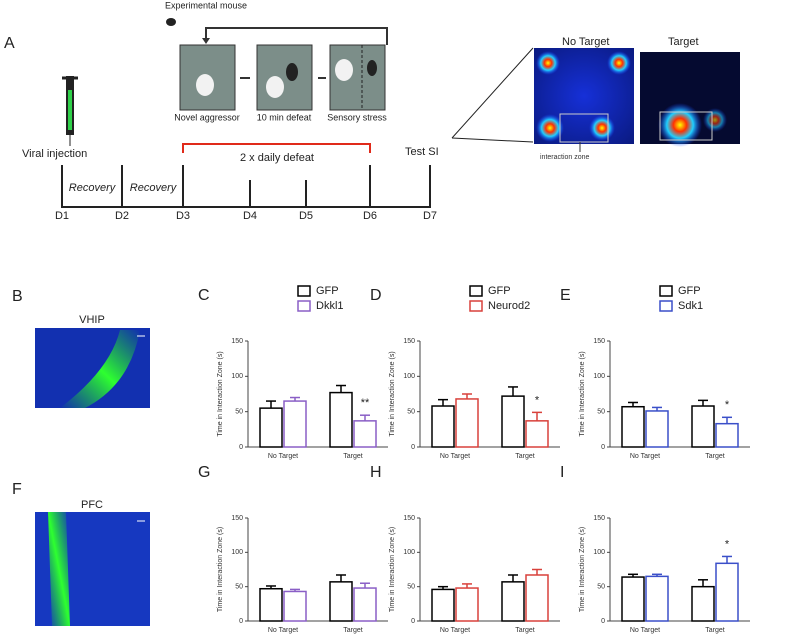  I want to click on day-label: D2, so click(122, 216).